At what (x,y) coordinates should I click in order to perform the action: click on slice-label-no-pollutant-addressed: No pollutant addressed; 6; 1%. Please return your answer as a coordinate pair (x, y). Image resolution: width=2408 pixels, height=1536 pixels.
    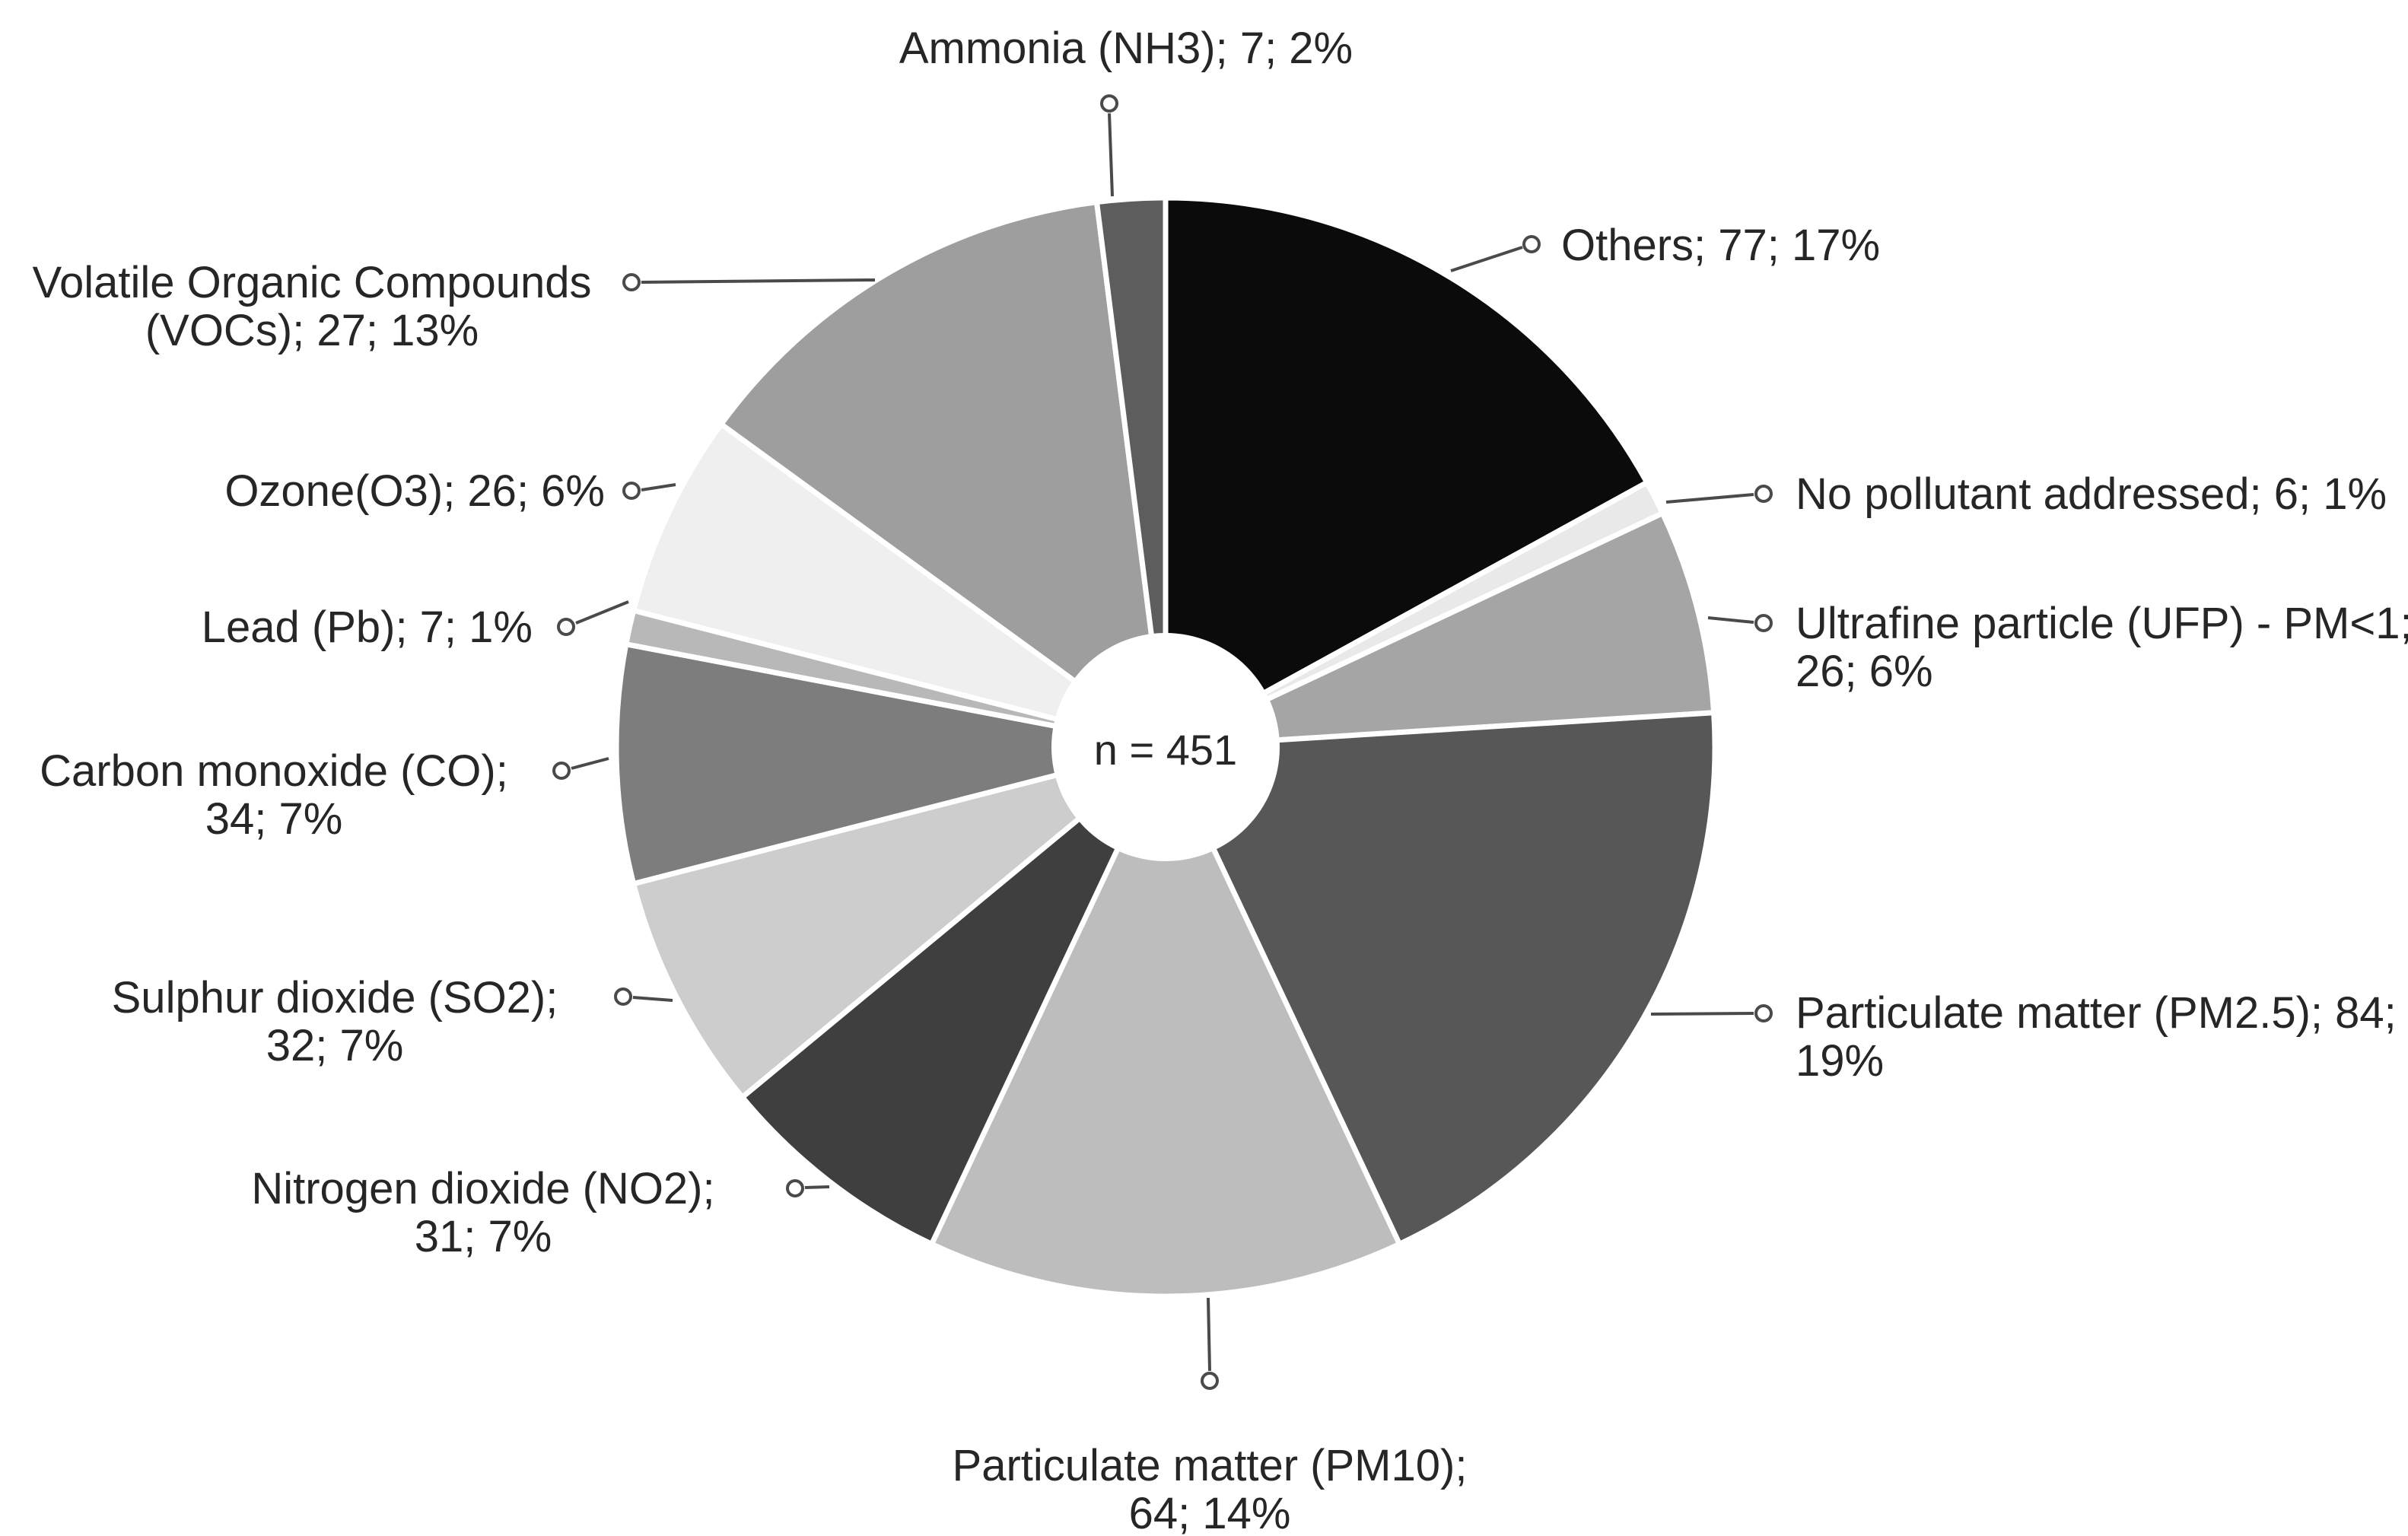
    Looking at the image, I should click on (2091, 494).